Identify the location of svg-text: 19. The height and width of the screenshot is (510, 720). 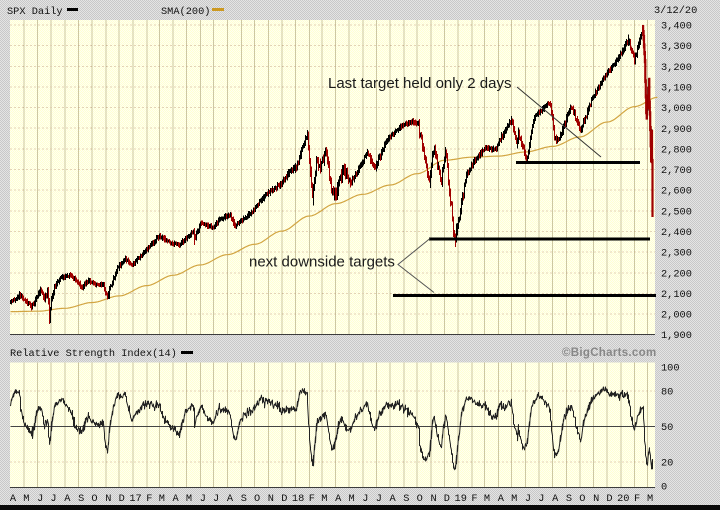
(461, 499).